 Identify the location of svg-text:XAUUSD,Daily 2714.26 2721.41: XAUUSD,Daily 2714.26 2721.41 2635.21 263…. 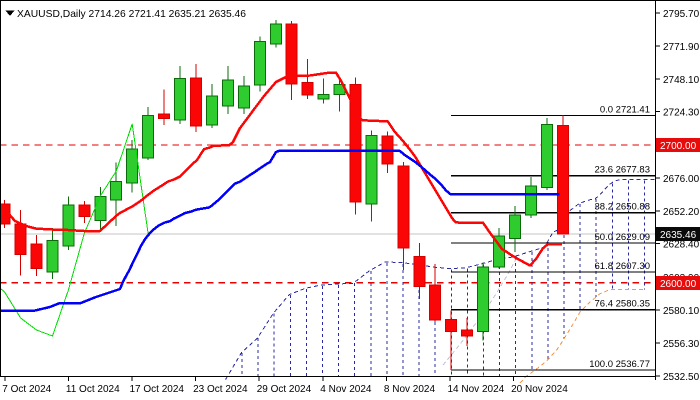
(131, 14).